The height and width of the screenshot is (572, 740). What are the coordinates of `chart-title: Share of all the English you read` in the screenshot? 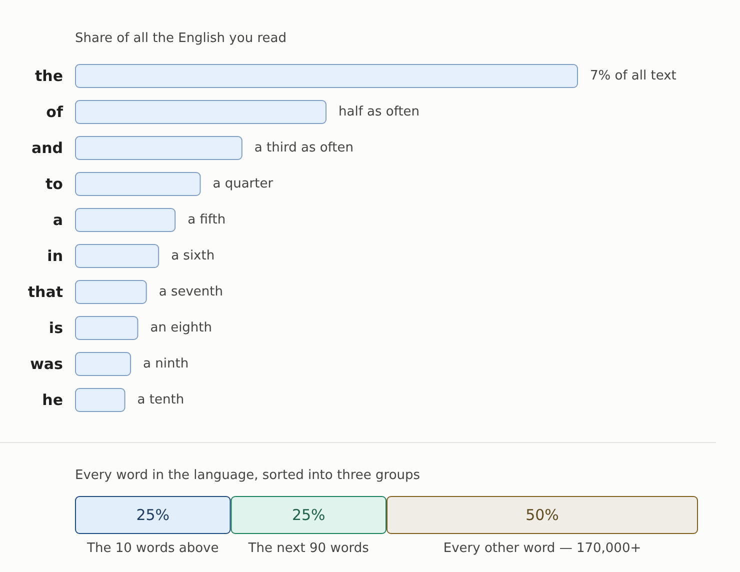 It's located at (180, 38).